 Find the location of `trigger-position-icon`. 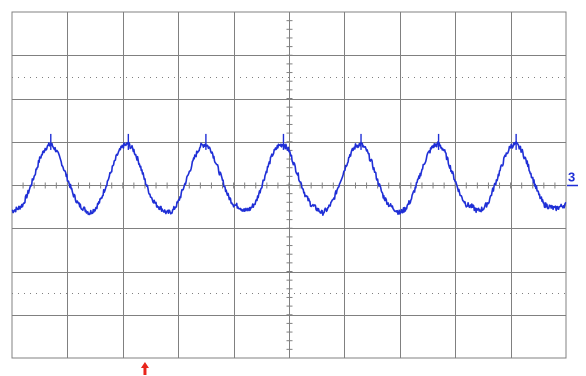

trigger-position-icon is located at coordinates (144, 368).